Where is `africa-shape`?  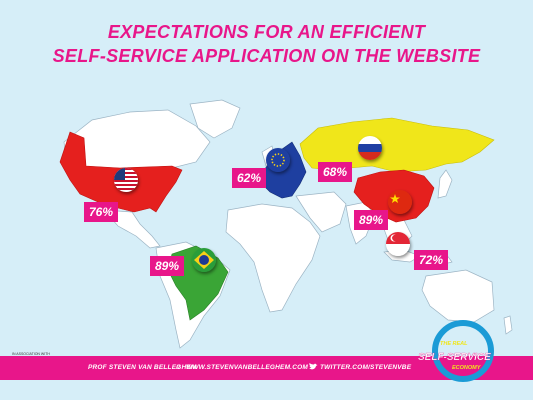 africa-shape is located at coordinates (273, 258).